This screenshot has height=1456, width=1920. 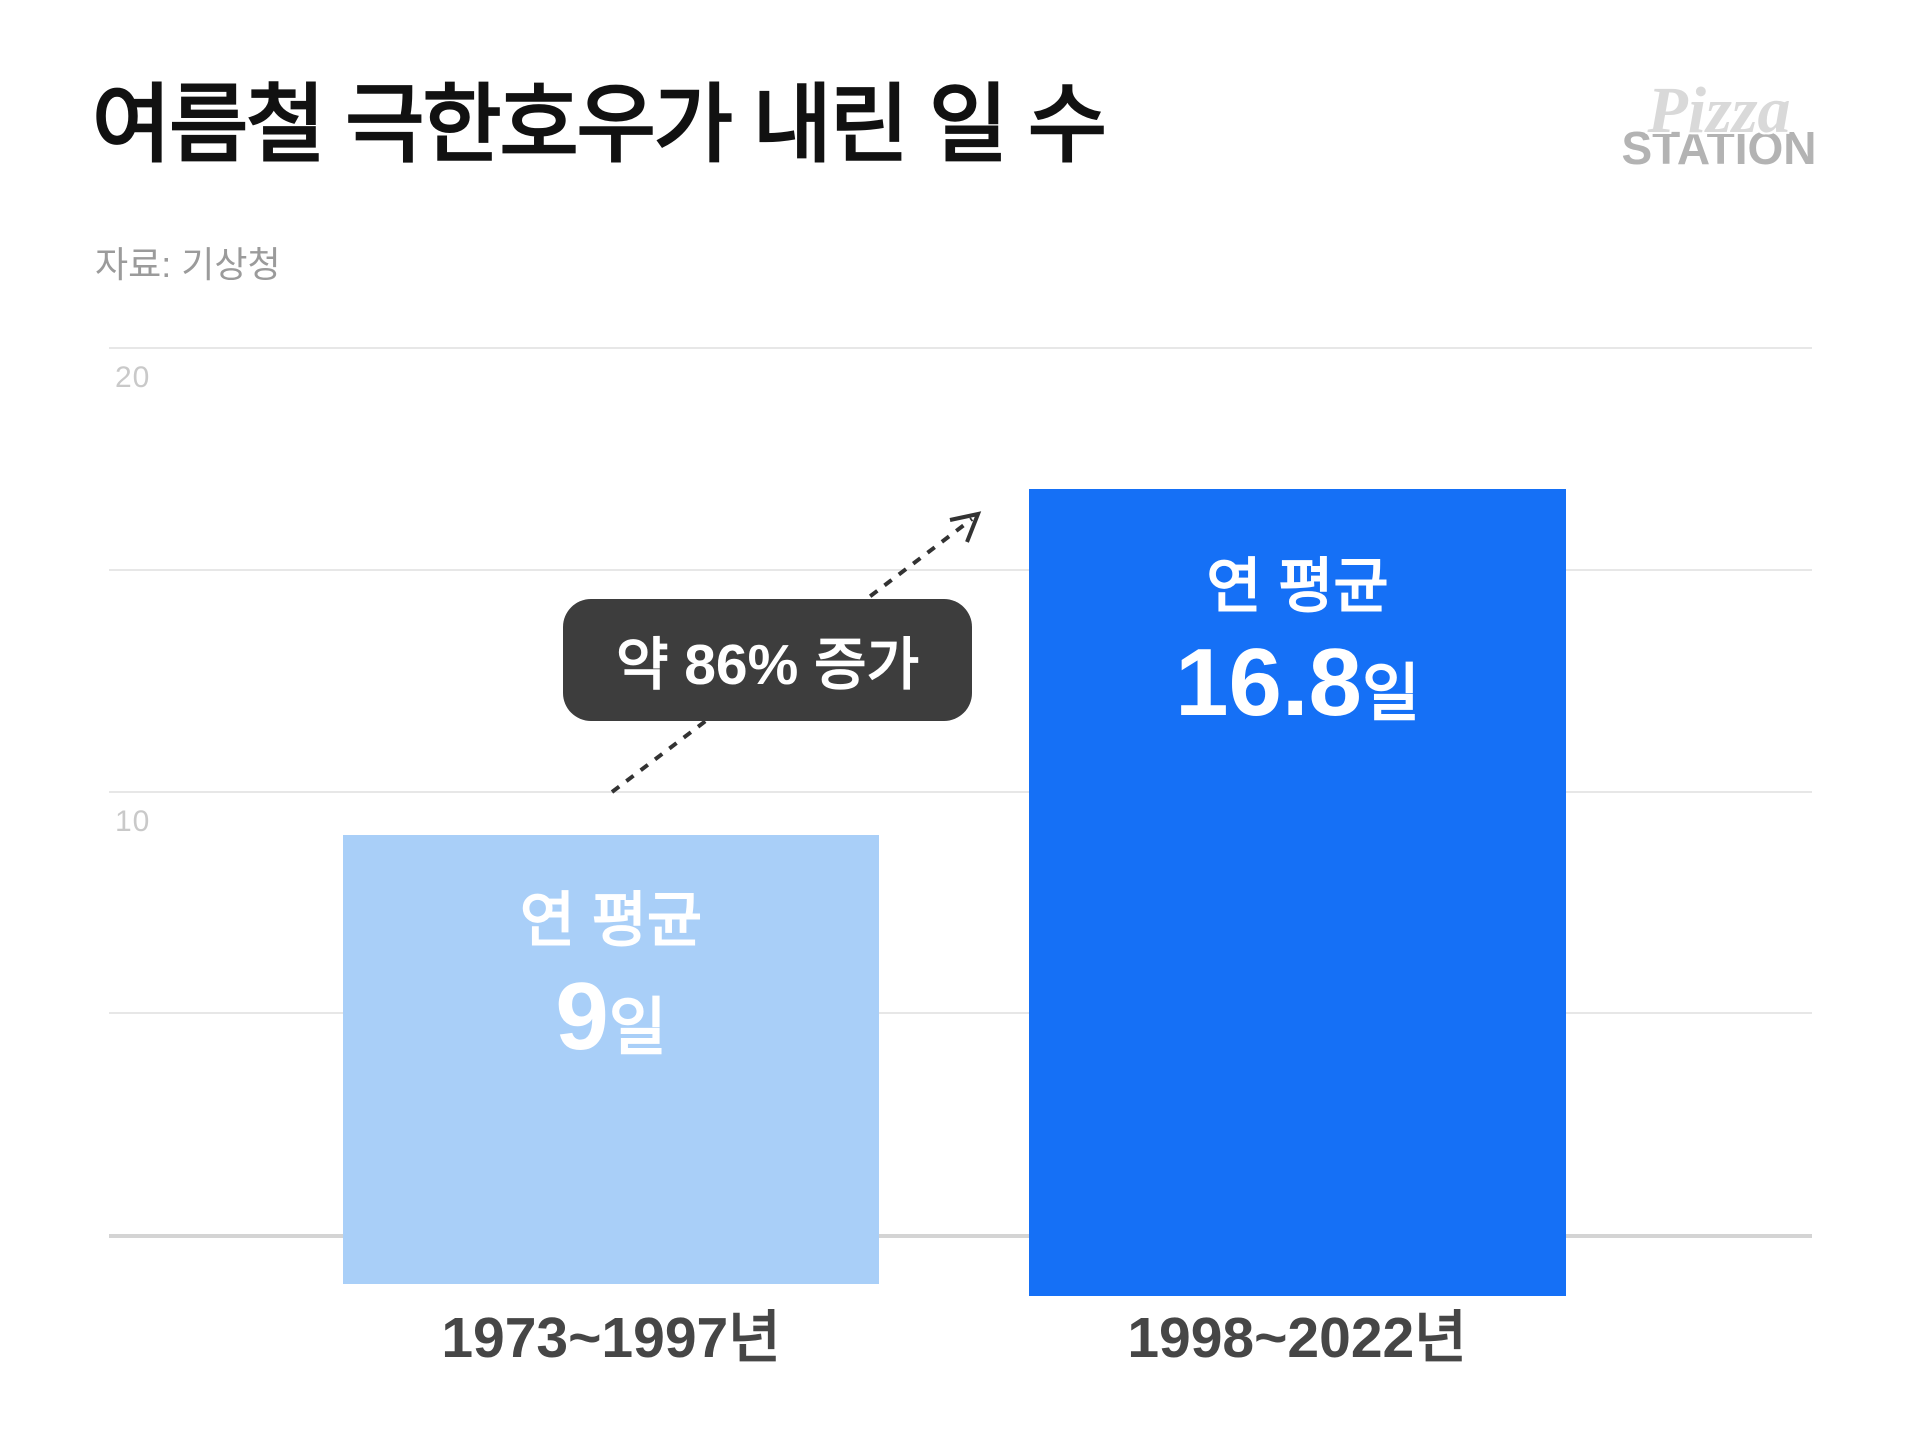 I want to click on bar-1973-1997: 연 평균 9일, so click(x=611, y=1059).